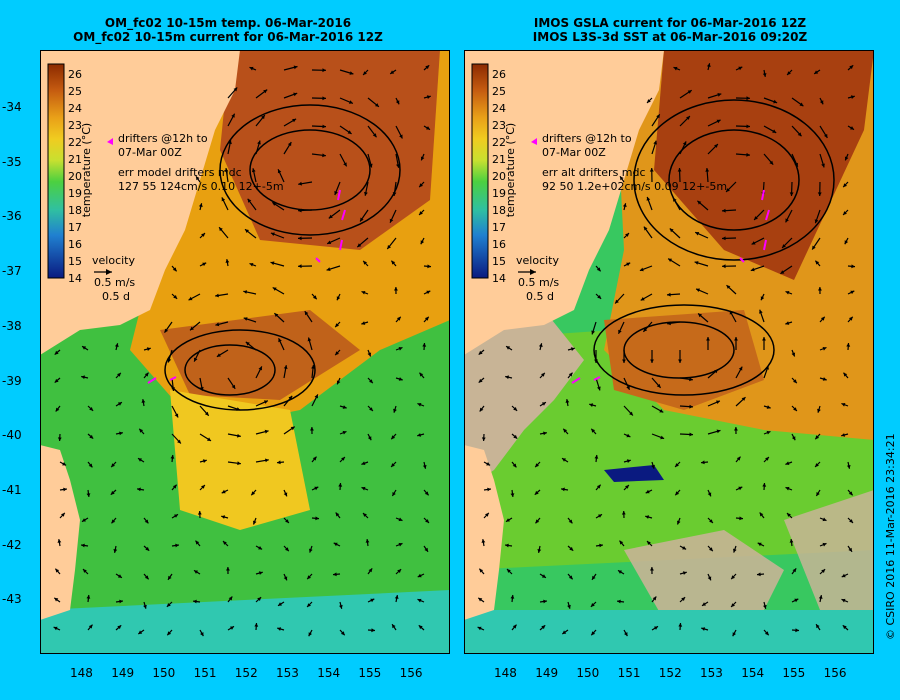 The height and width of the screenshot is (700, 900). Describe the element at coordinates (12, 325) in the screenshot. I see `y-tick-label: -38` at that location.